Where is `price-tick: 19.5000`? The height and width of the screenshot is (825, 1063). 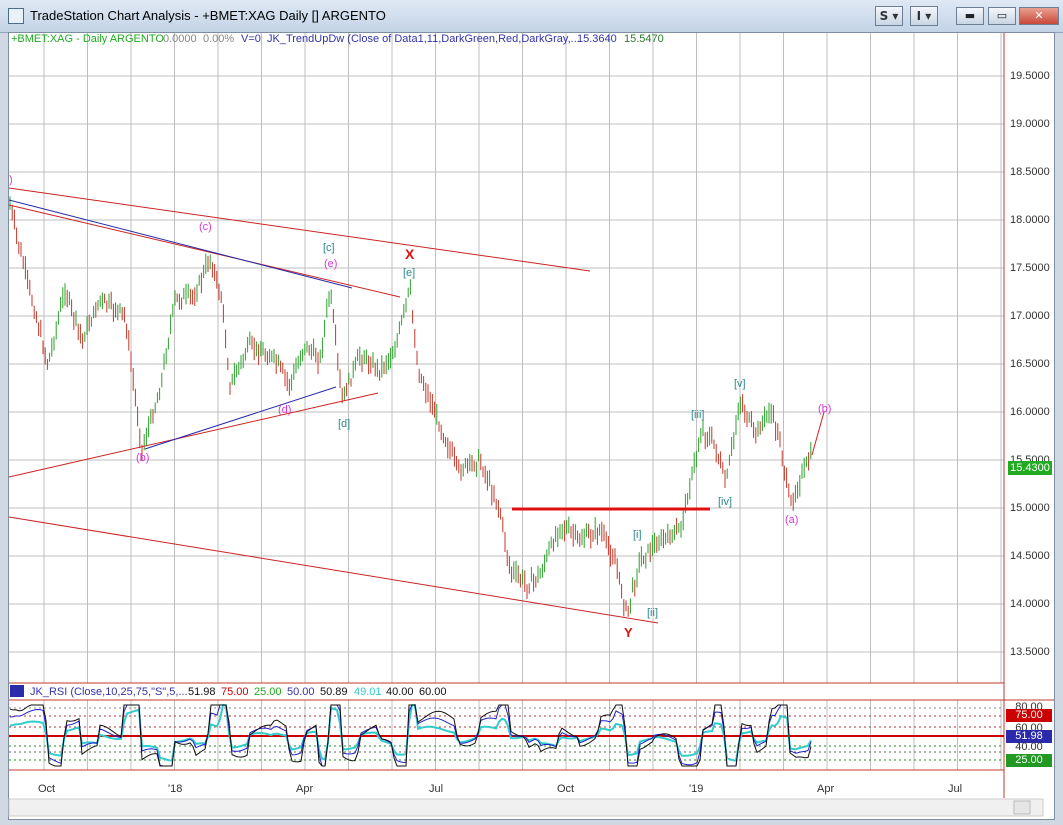
price-tick: 19.5000 is located at coordinates (1030, 76).